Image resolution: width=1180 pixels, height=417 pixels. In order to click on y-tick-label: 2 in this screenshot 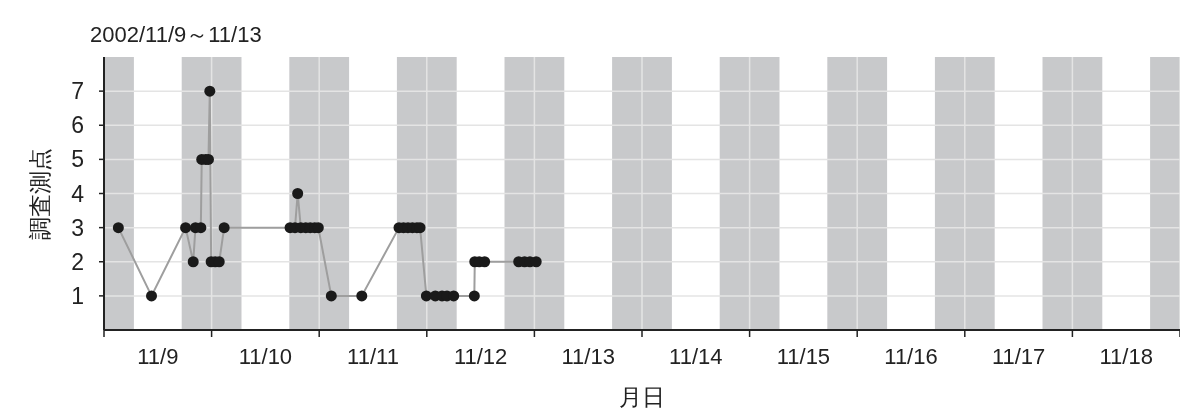, I will do `click(77, 261)`.